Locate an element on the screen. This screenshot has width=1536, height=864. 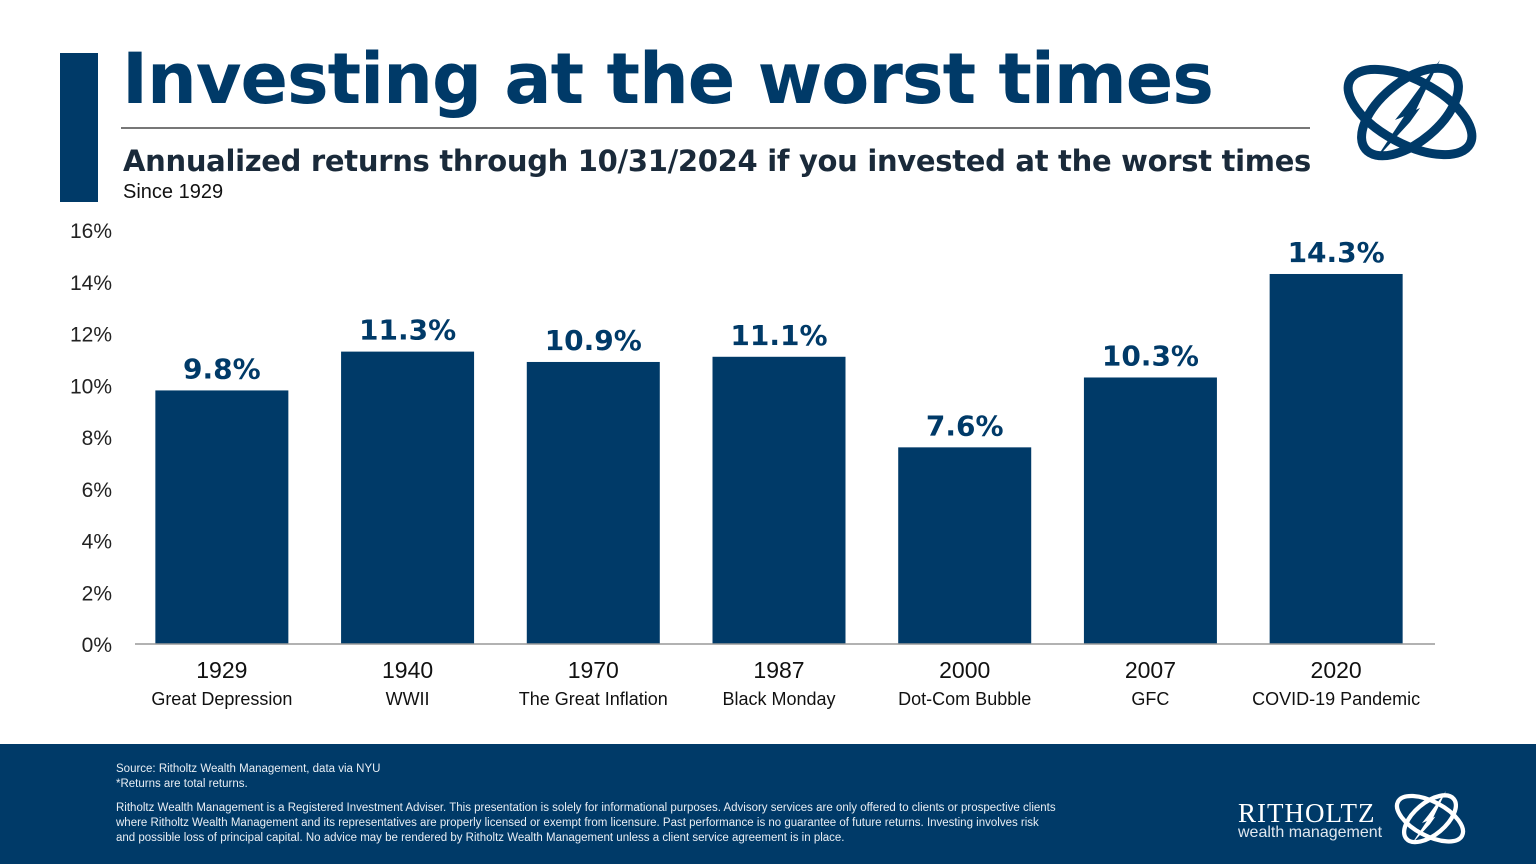
data-label: 11.3% is located at coordinates (407, 330).